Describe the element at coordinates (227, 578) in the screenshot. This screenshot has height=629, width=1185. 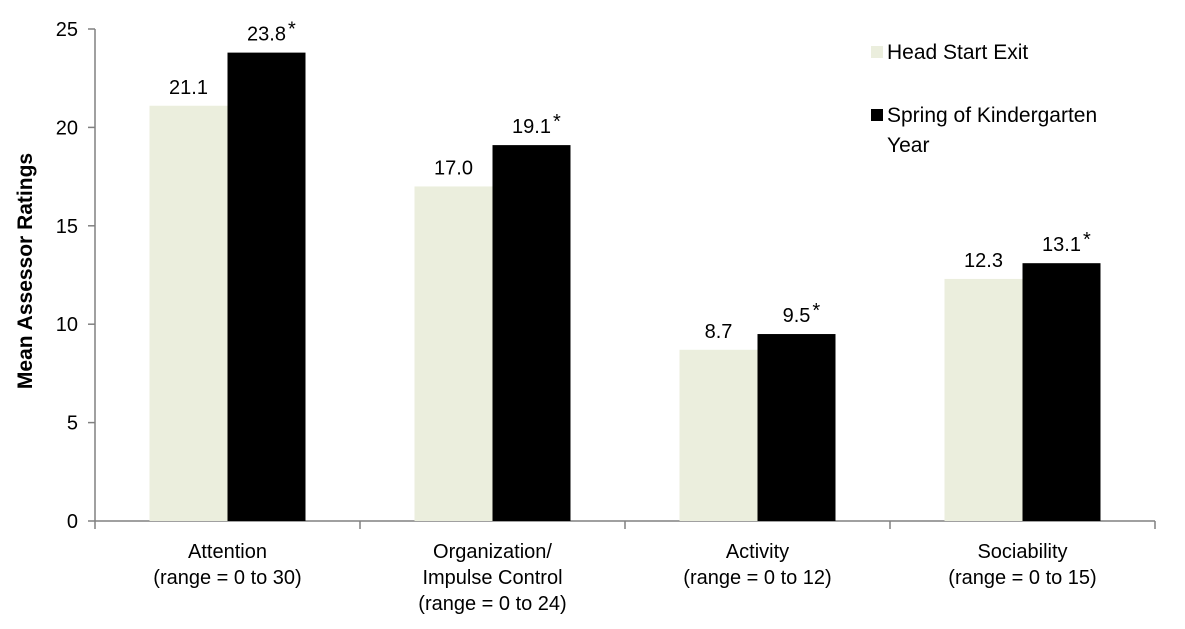
I see `category-label: (range = 0 to 30)` at that location.